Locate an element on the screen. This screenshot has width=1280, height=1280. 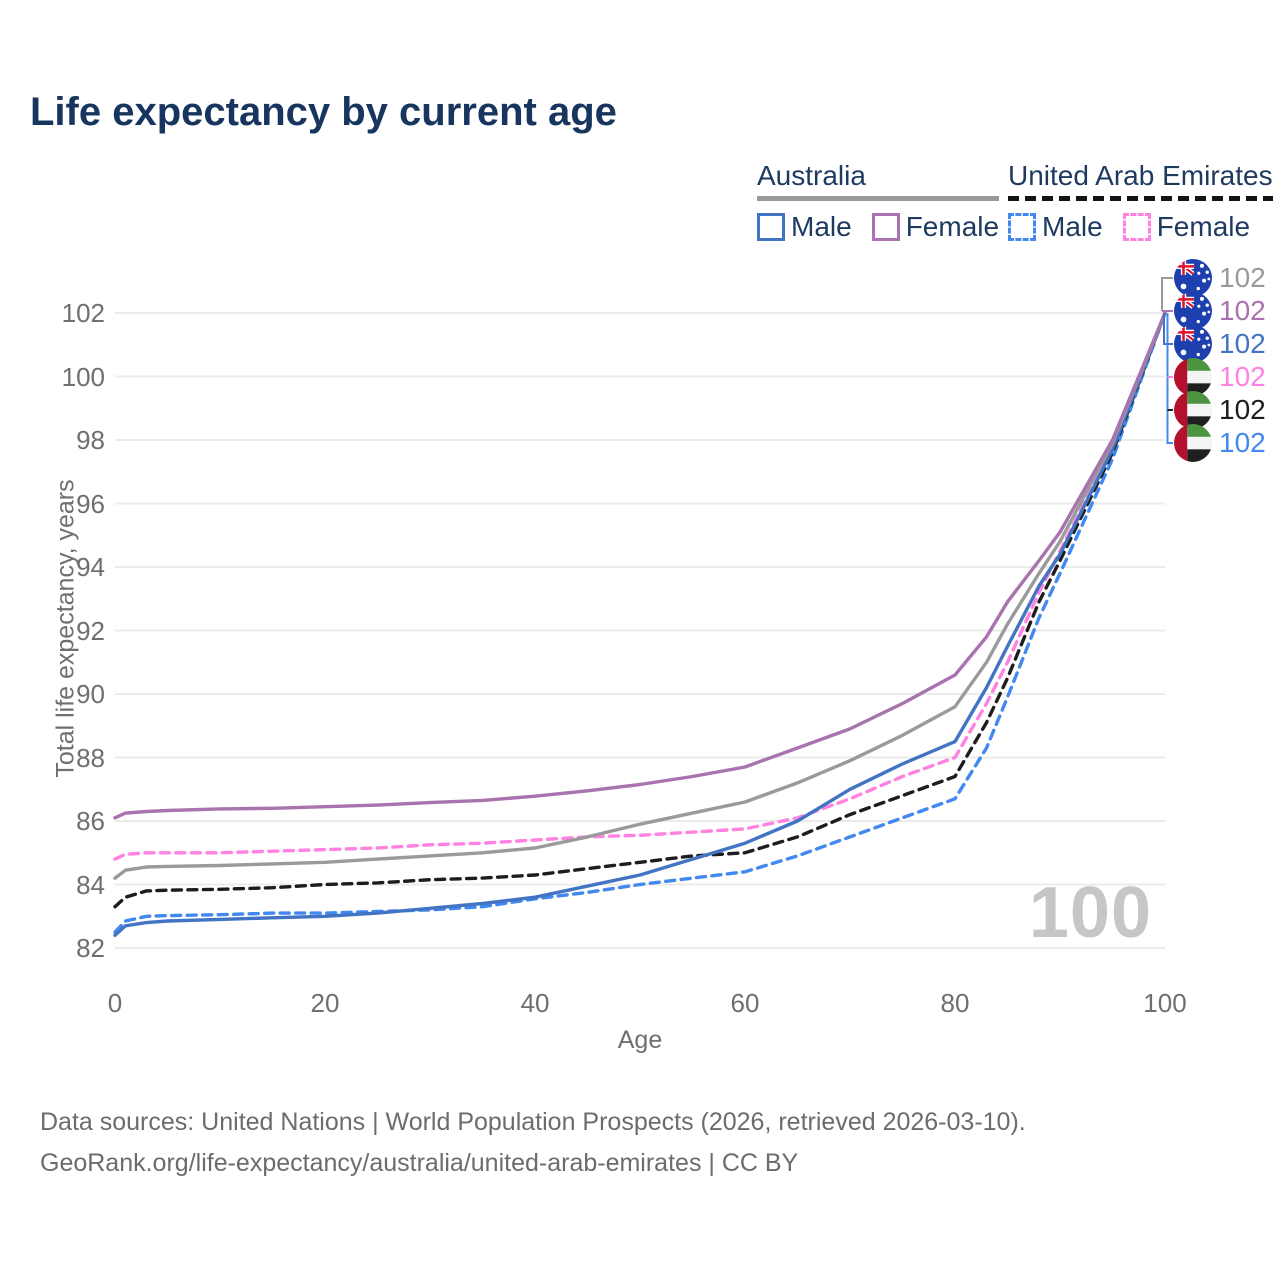
page-title: Life expectancy by current age is located at coordinates (323, 112).